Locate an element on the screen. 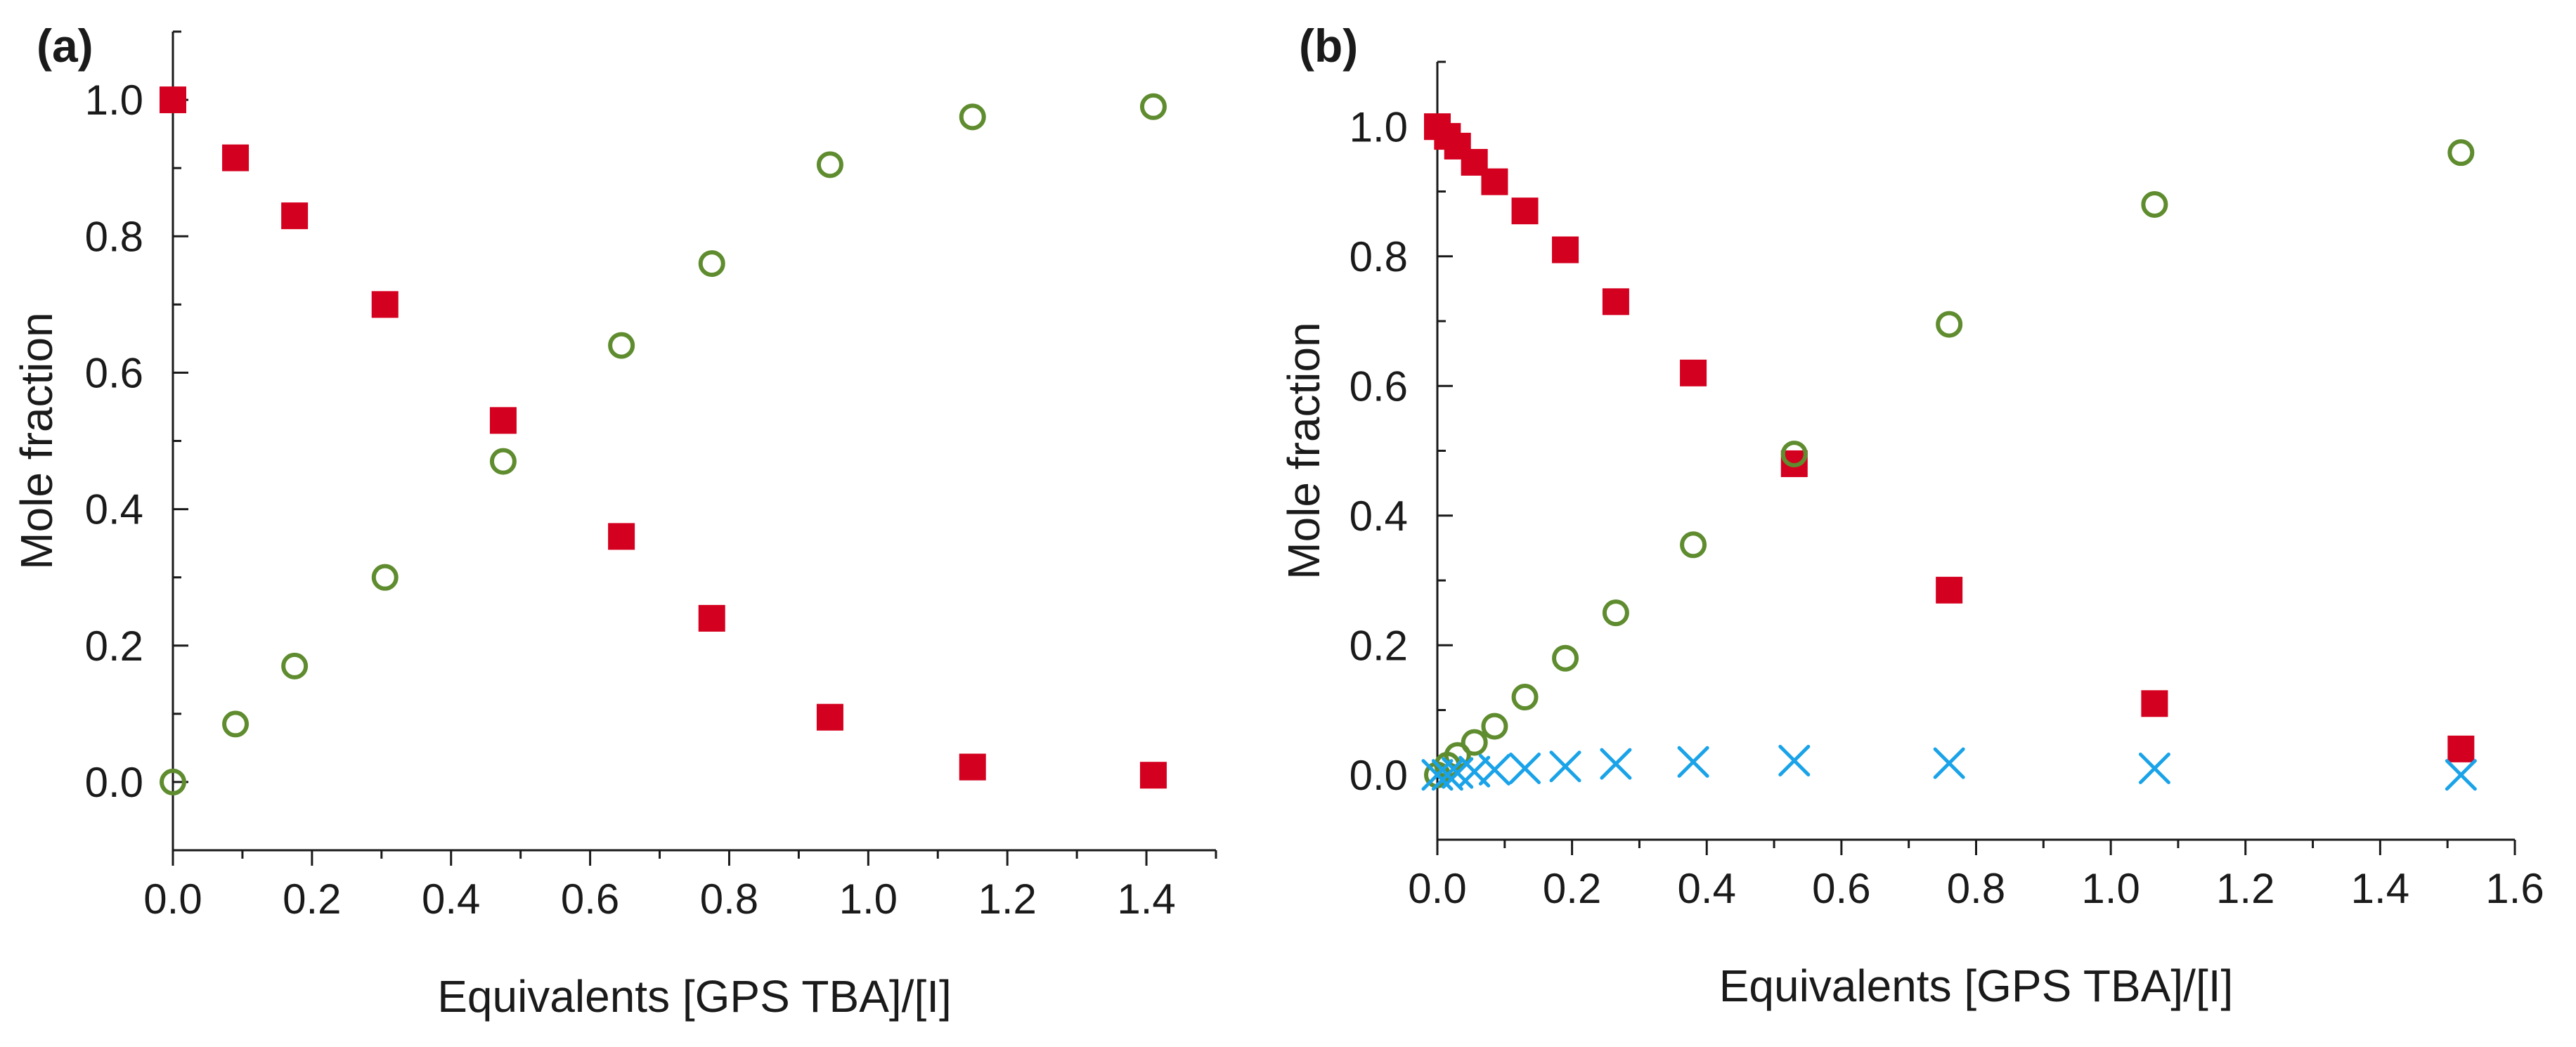 Image resolution: width=2576 pixels, height=1047 pixels. x-tick-label: 1.6 is located at coordinates (2514, 888).